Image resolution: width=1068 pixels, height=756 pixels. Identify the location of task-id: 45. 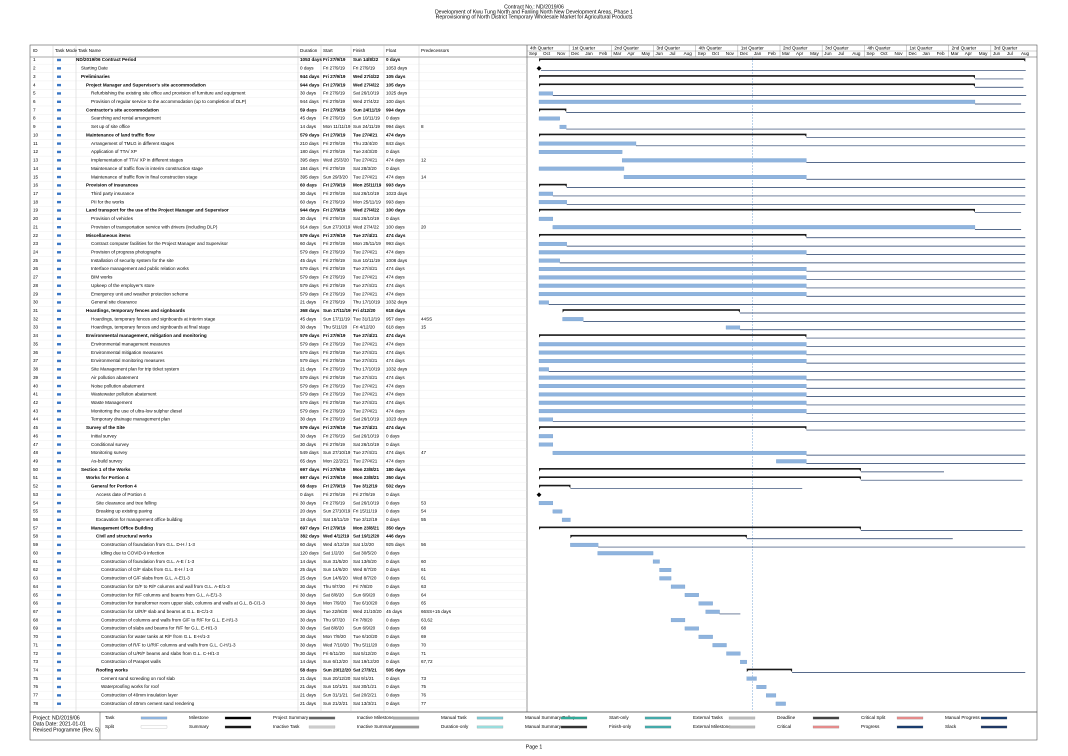
(36, 427).